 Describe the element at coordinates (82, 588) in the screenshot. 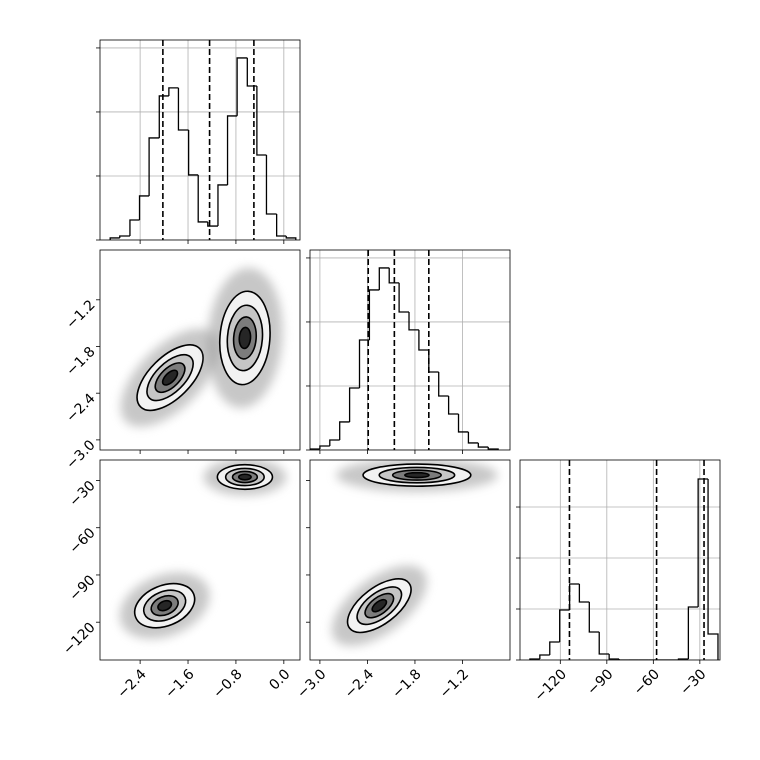

I see `y-tick-label: −90` at that location.